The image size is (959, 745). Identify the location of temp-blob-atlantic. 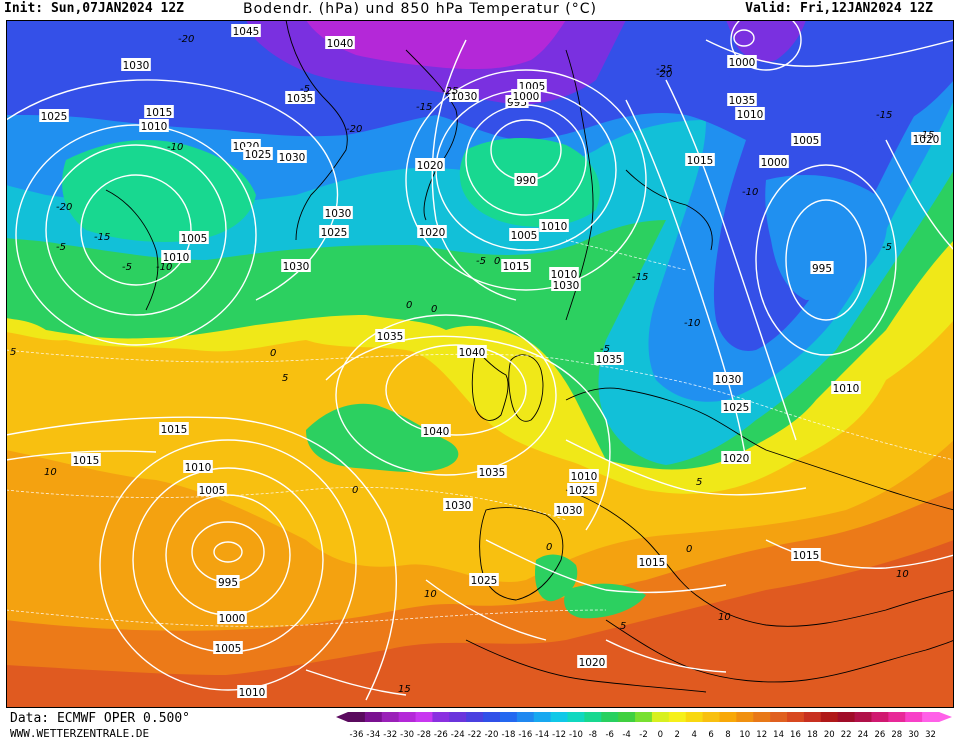
(382, 438).